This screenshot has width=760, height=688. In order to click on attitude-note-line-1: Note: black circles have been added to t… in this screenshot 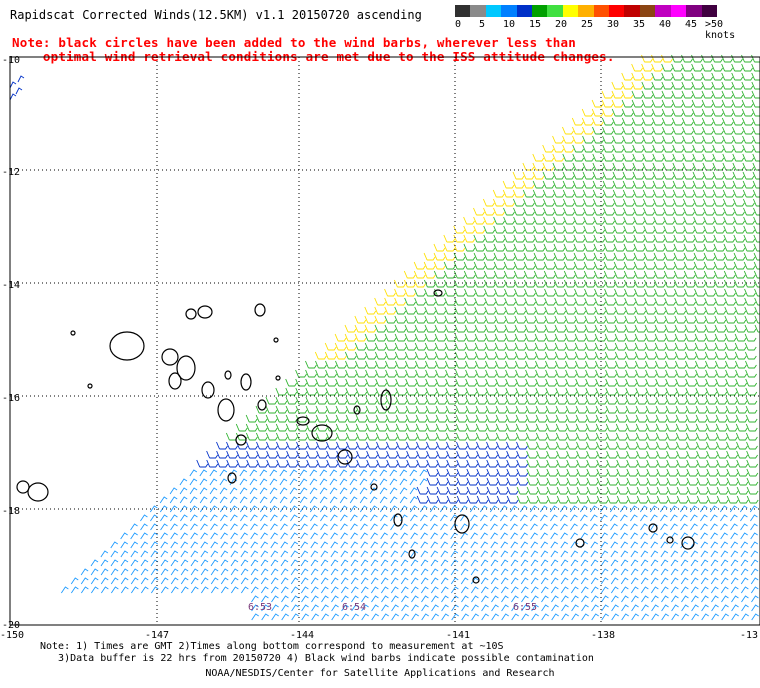, I will do `click(294, 42)`.